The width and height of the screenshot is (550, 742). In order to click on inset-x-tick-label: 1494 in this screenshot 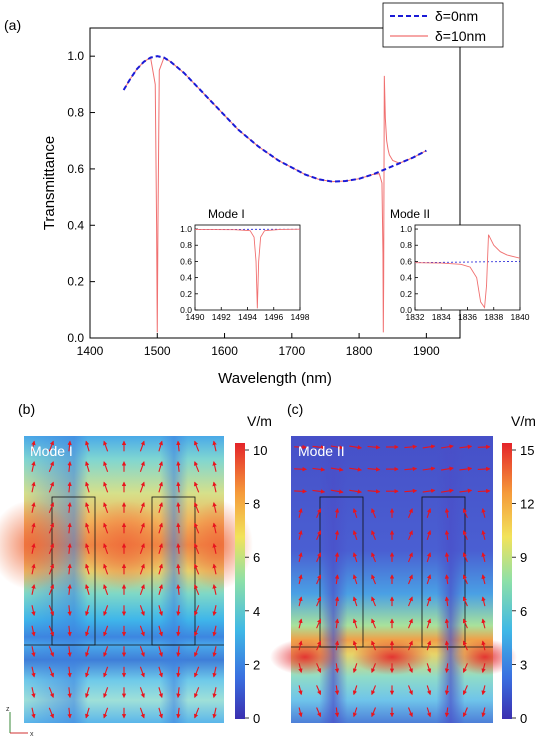, I will do `click(247, 317)`.